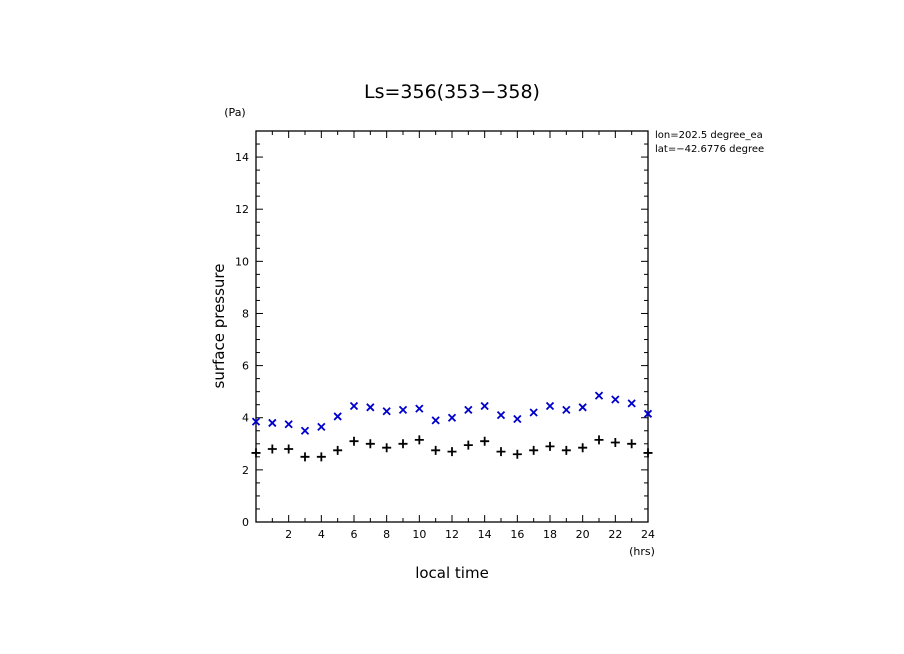 This screenshot has width=904, height=654. What do you see at coordinates (245, 313) in the screenshot?
I see `y-tick-label: 8` at bounding box center [245, 313].